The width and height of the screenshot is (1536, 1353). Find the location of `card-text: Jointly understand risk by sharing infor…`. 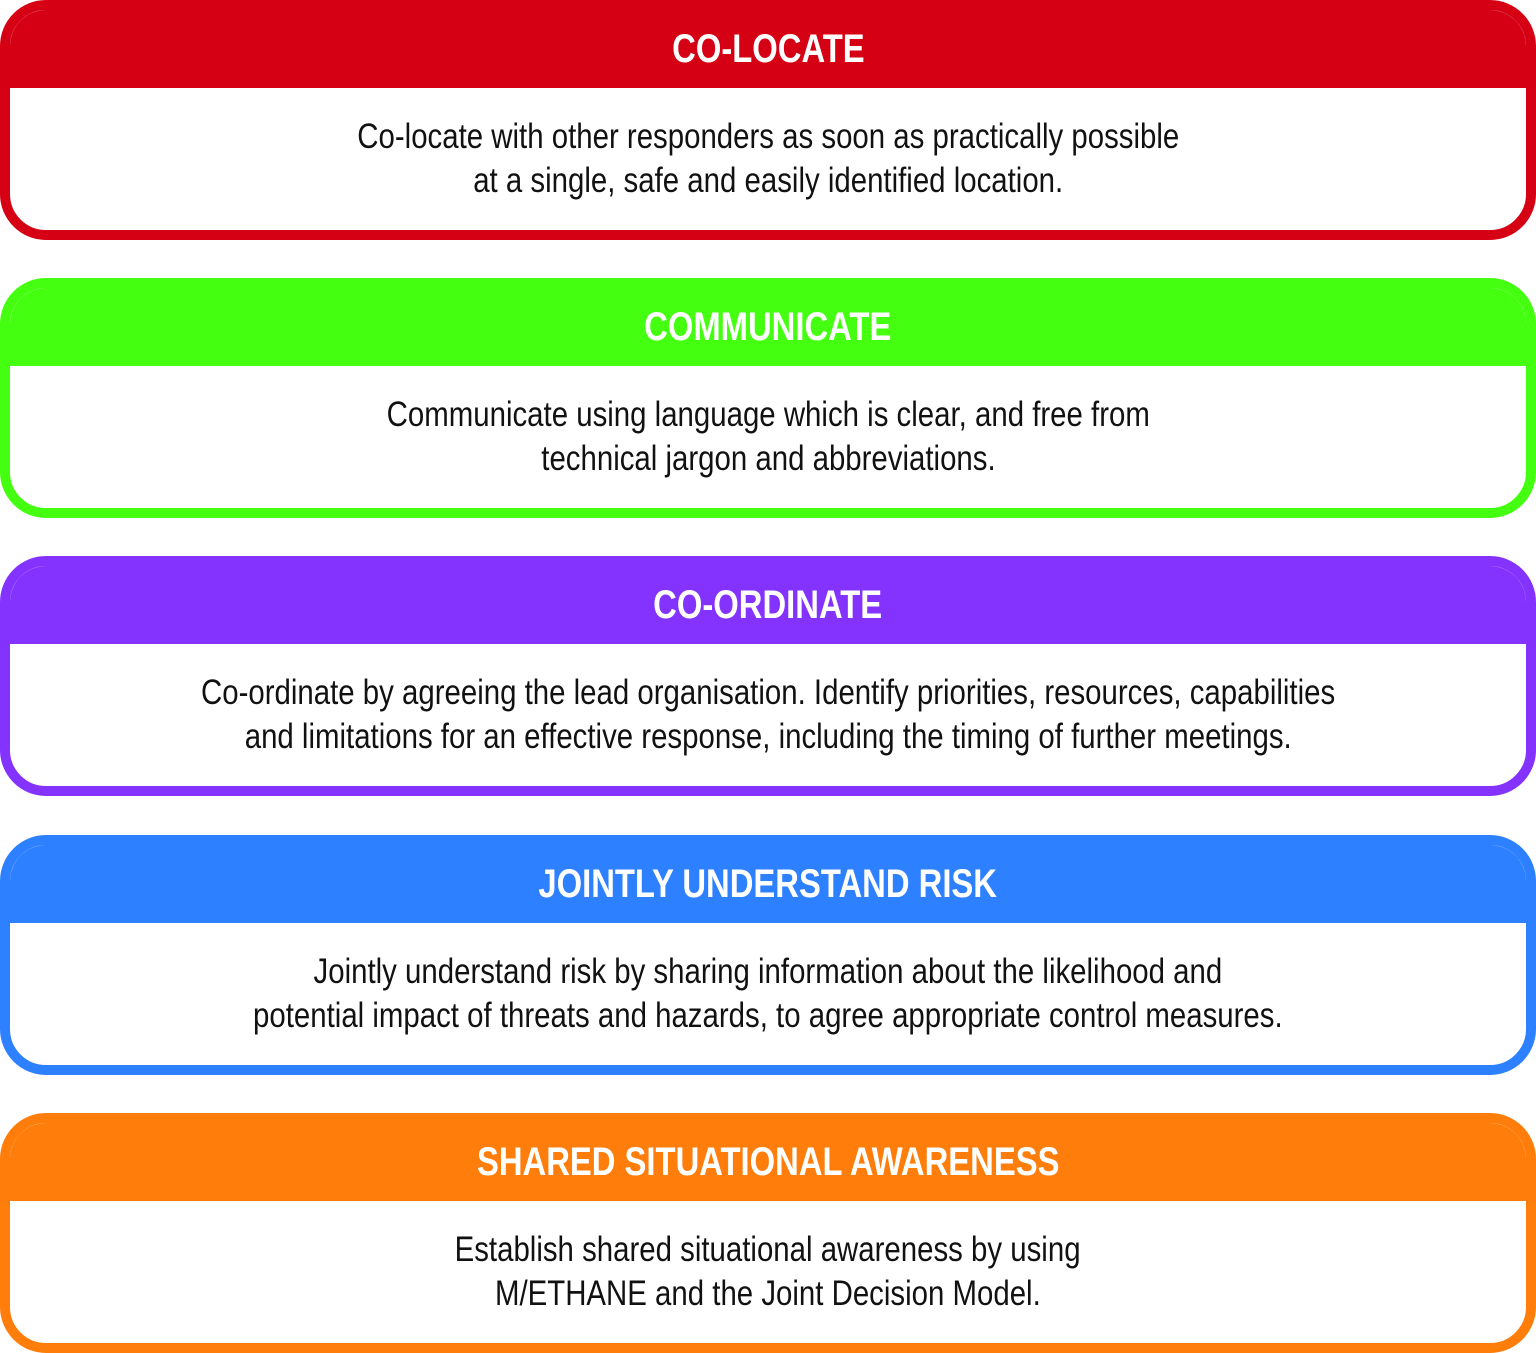

card-text: Jointly understand risk by sharing infor… is located at coordinates (768, 971).